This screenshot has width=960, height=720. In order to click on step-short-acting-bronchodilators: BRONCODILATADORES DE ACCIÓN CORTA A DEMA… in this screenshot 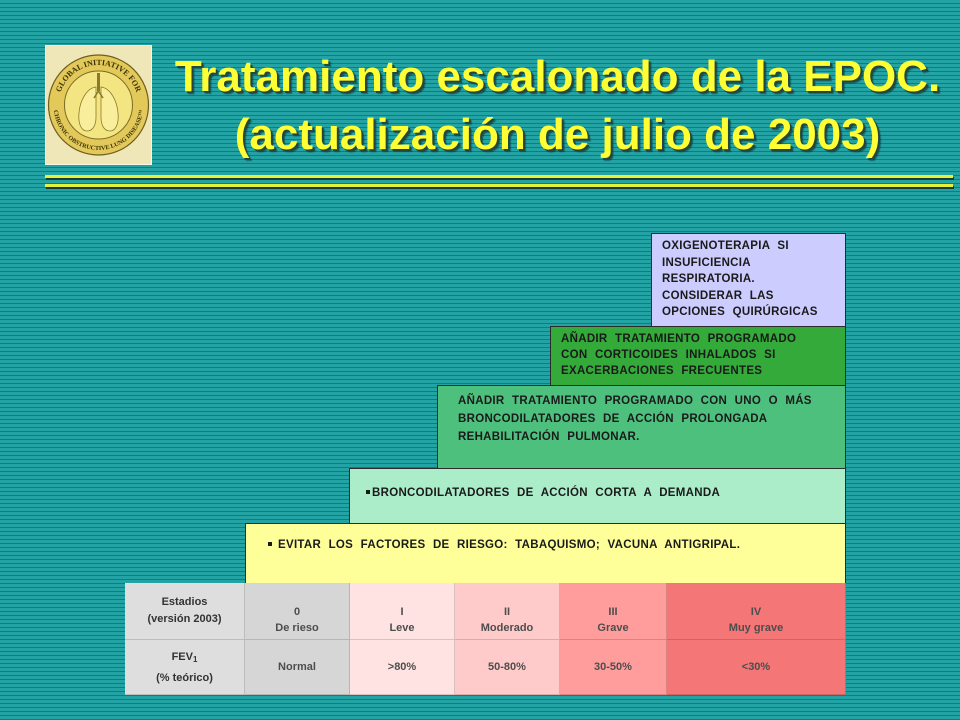, I will do `click(597, 496)`.